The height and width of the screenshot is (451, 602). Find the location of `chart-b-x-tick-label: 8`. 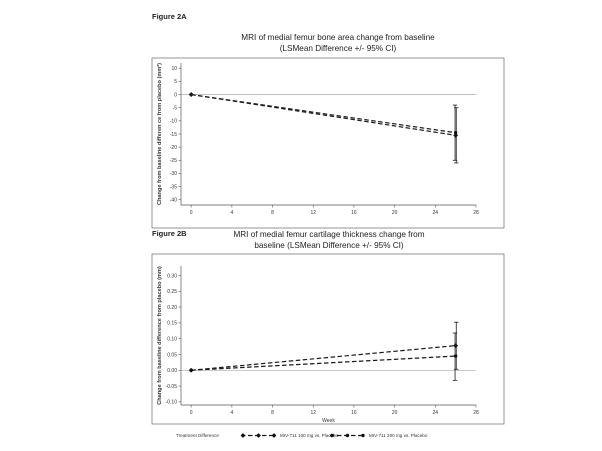

chart-b-x-tick-label: 8 is located at coordinates (272, 413).